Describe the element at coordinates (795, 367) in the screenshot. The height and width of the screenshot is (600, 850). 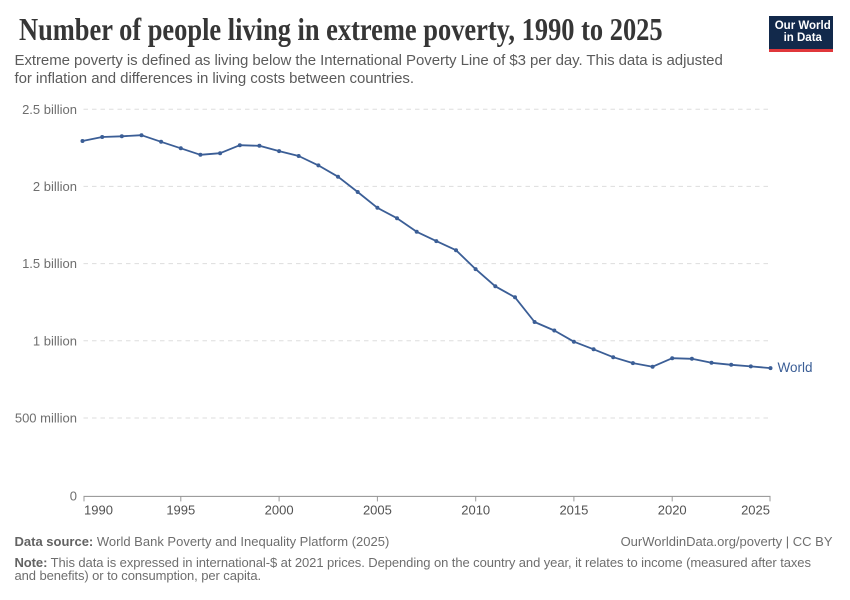
I see `svg-text: World` at that location.